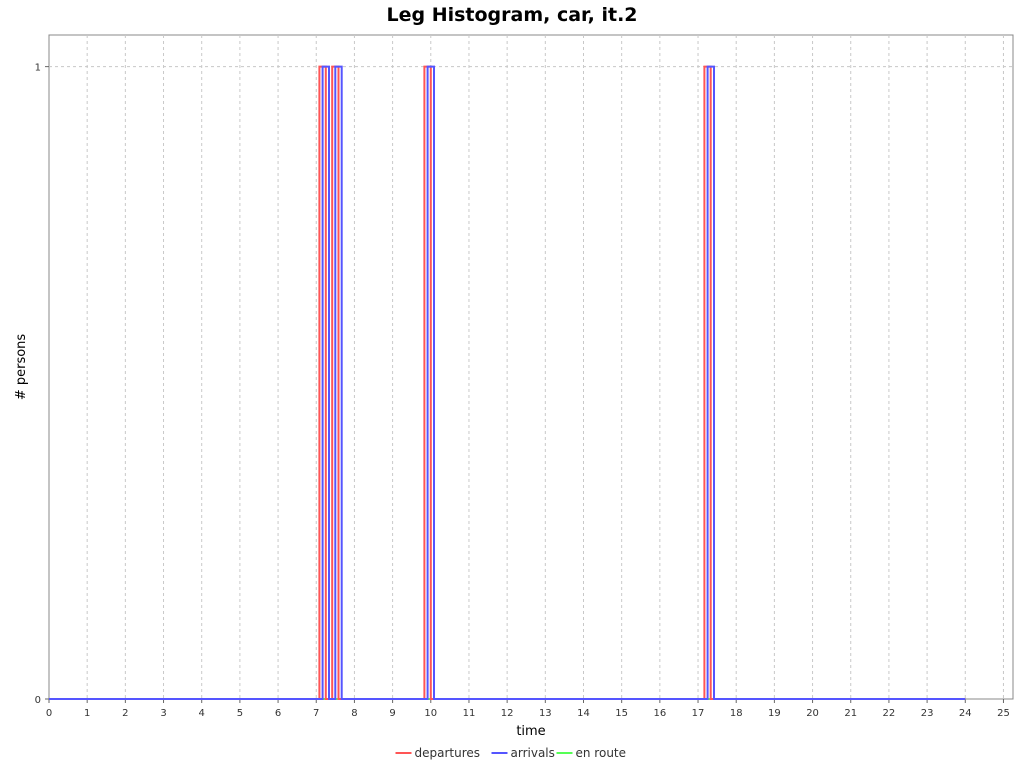 Image resolution: width=1024 pixels, height=768 pixels. Describe the element at coordinates (38, 700) in the screenshot. I see `y-tick-label: 0` at that location.